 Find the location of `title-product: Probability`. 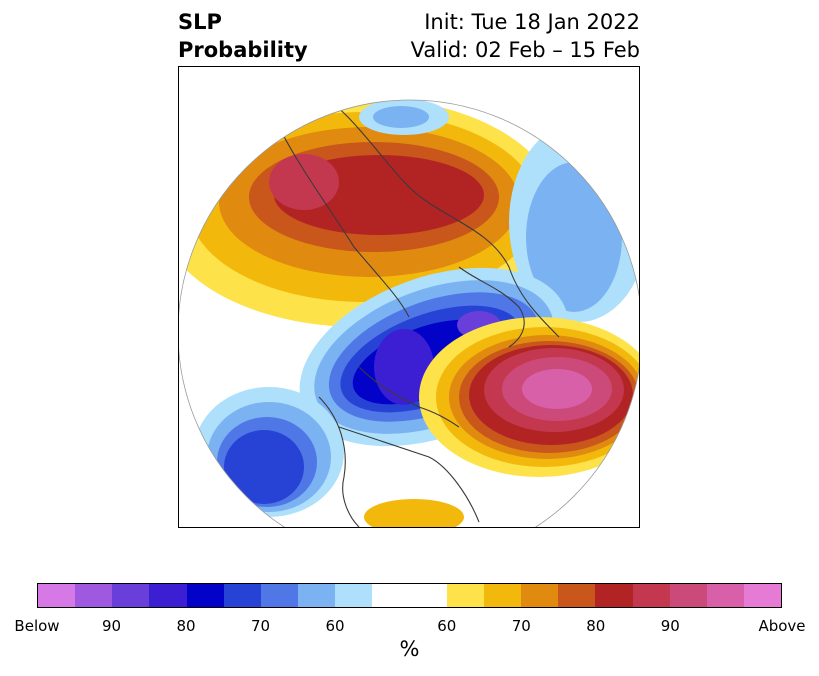

title-product: Probability is located at coordinates (243, 50).